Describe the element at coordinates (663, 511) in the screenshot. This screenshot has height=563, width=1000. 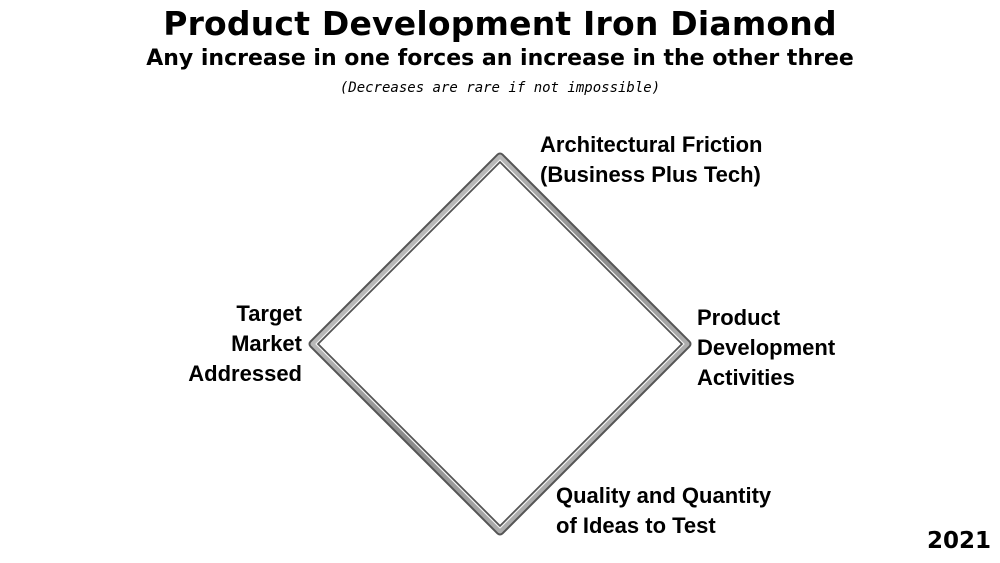
I see `diamond-label-bottom: Quality and Quantity of Ideas to Test` at that location.